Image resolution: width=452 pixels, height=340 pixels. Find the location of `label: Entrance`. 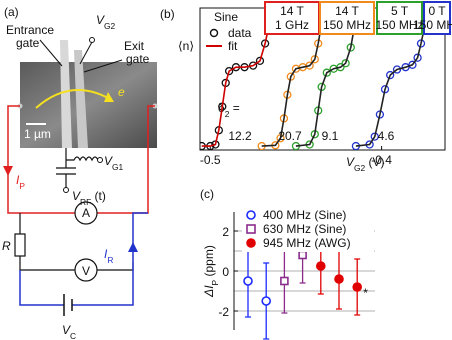

label: Entrance is located at coordinates (30, 30).